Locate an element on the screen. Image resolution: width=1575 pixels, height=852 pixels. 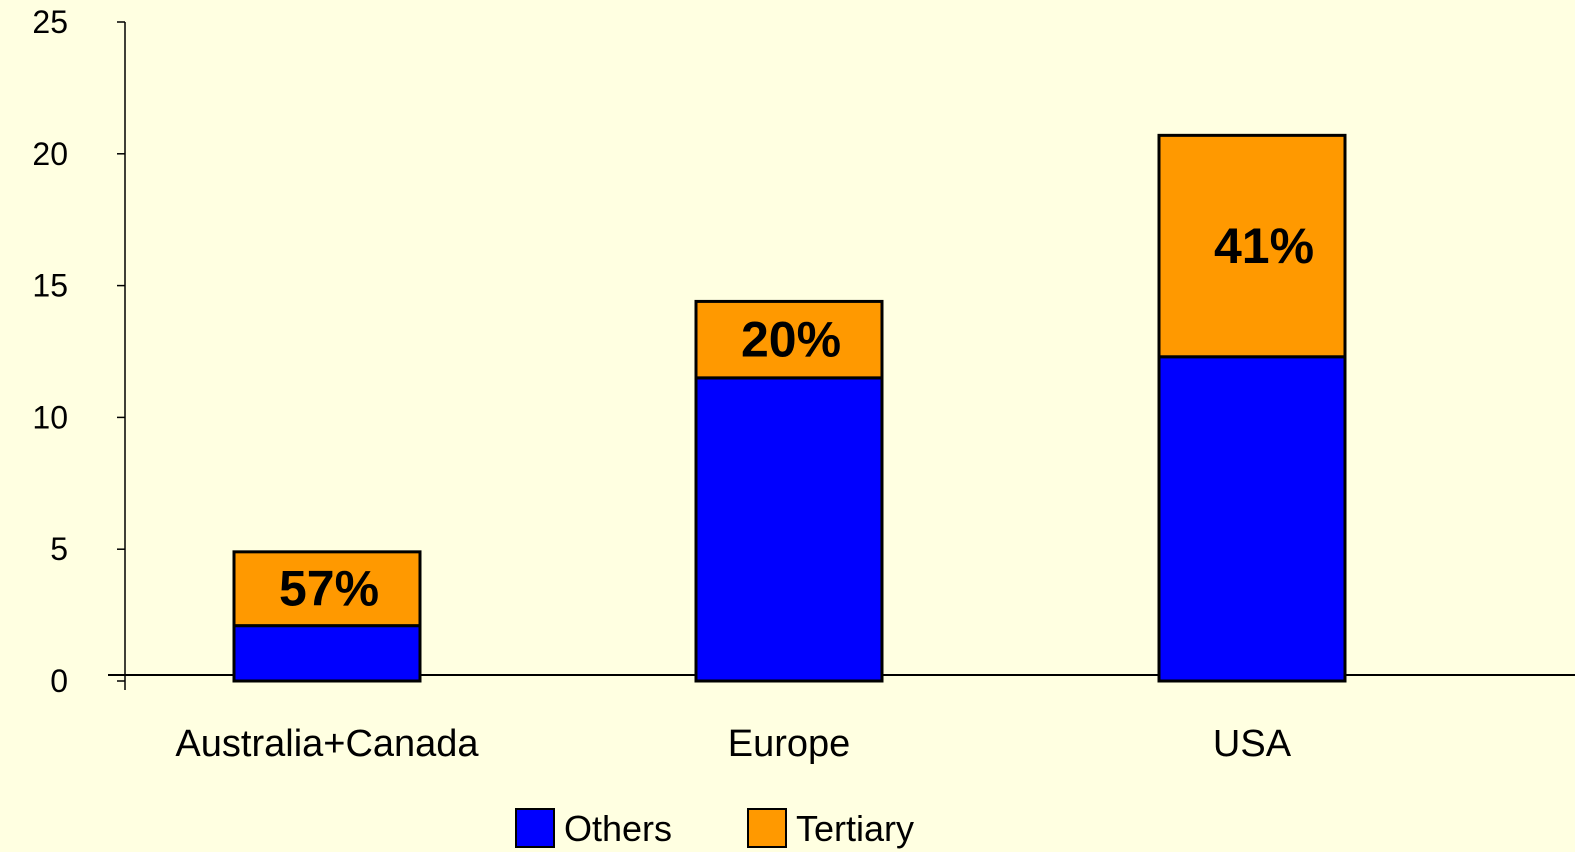
data-label: 57% is located at coordinates (329, 589).